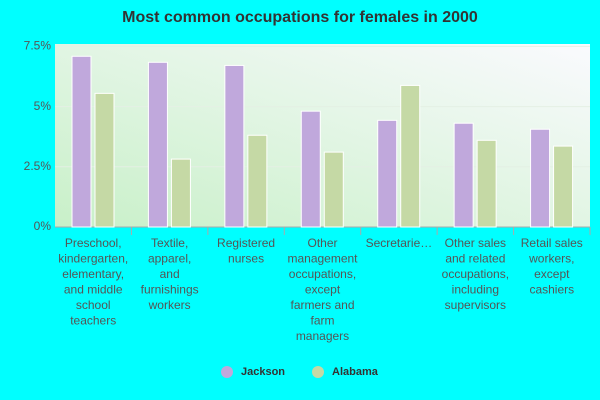 This screenshot has width=600, height=400. I want to click on x-tick-label: and related, so click(475, 259).